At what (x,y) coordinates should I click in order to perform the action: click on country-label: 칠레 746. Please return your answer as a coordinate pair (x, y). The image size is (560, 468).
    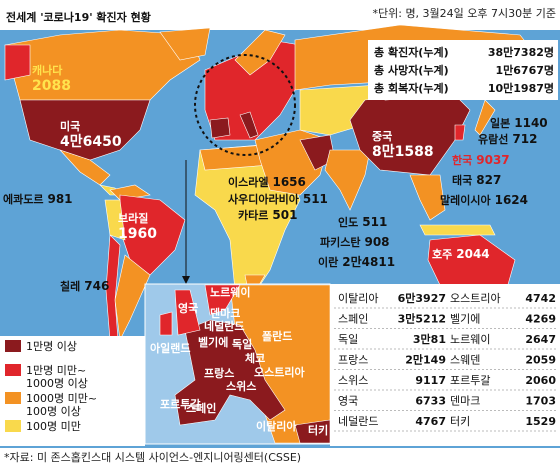
    Looking at the image, I should click on (84, 286).